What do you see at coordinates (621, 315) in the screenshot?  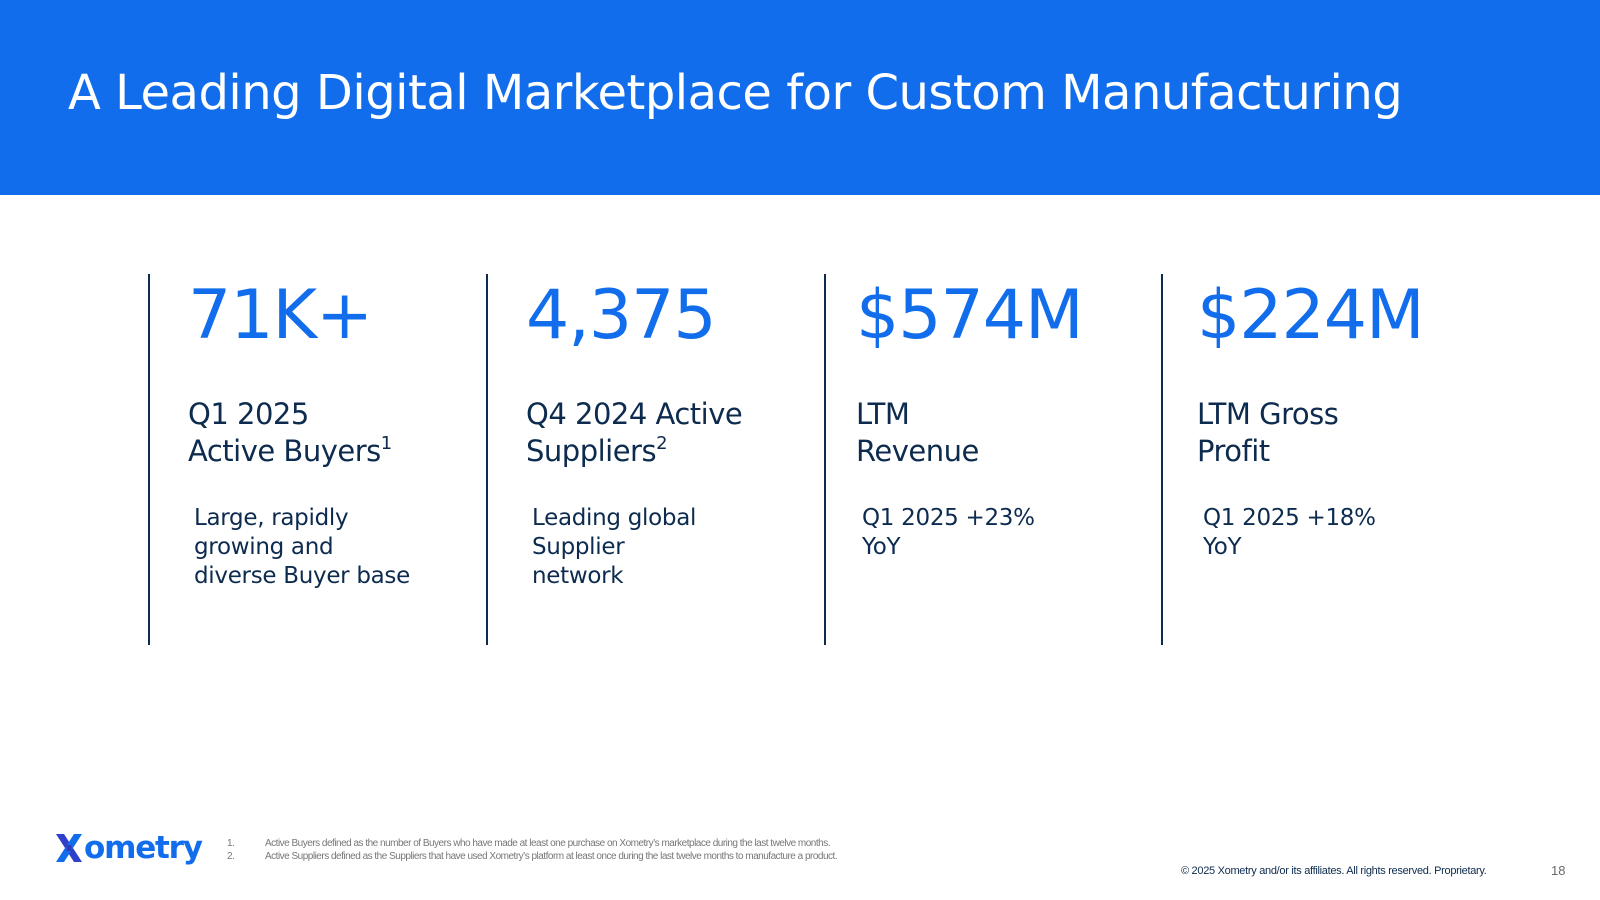 I see `stat-value: 4,375` at bounding box center [621, 315].